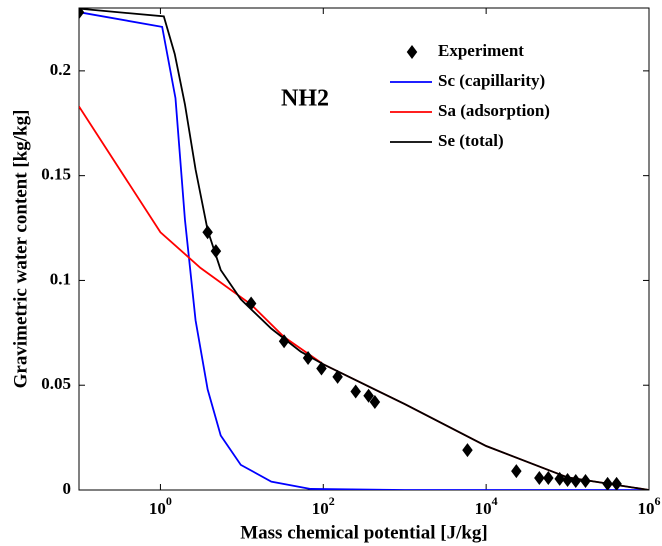 The image size is (662, 546). I want to click on y-tick-label: 0.1, so click(60, 278).